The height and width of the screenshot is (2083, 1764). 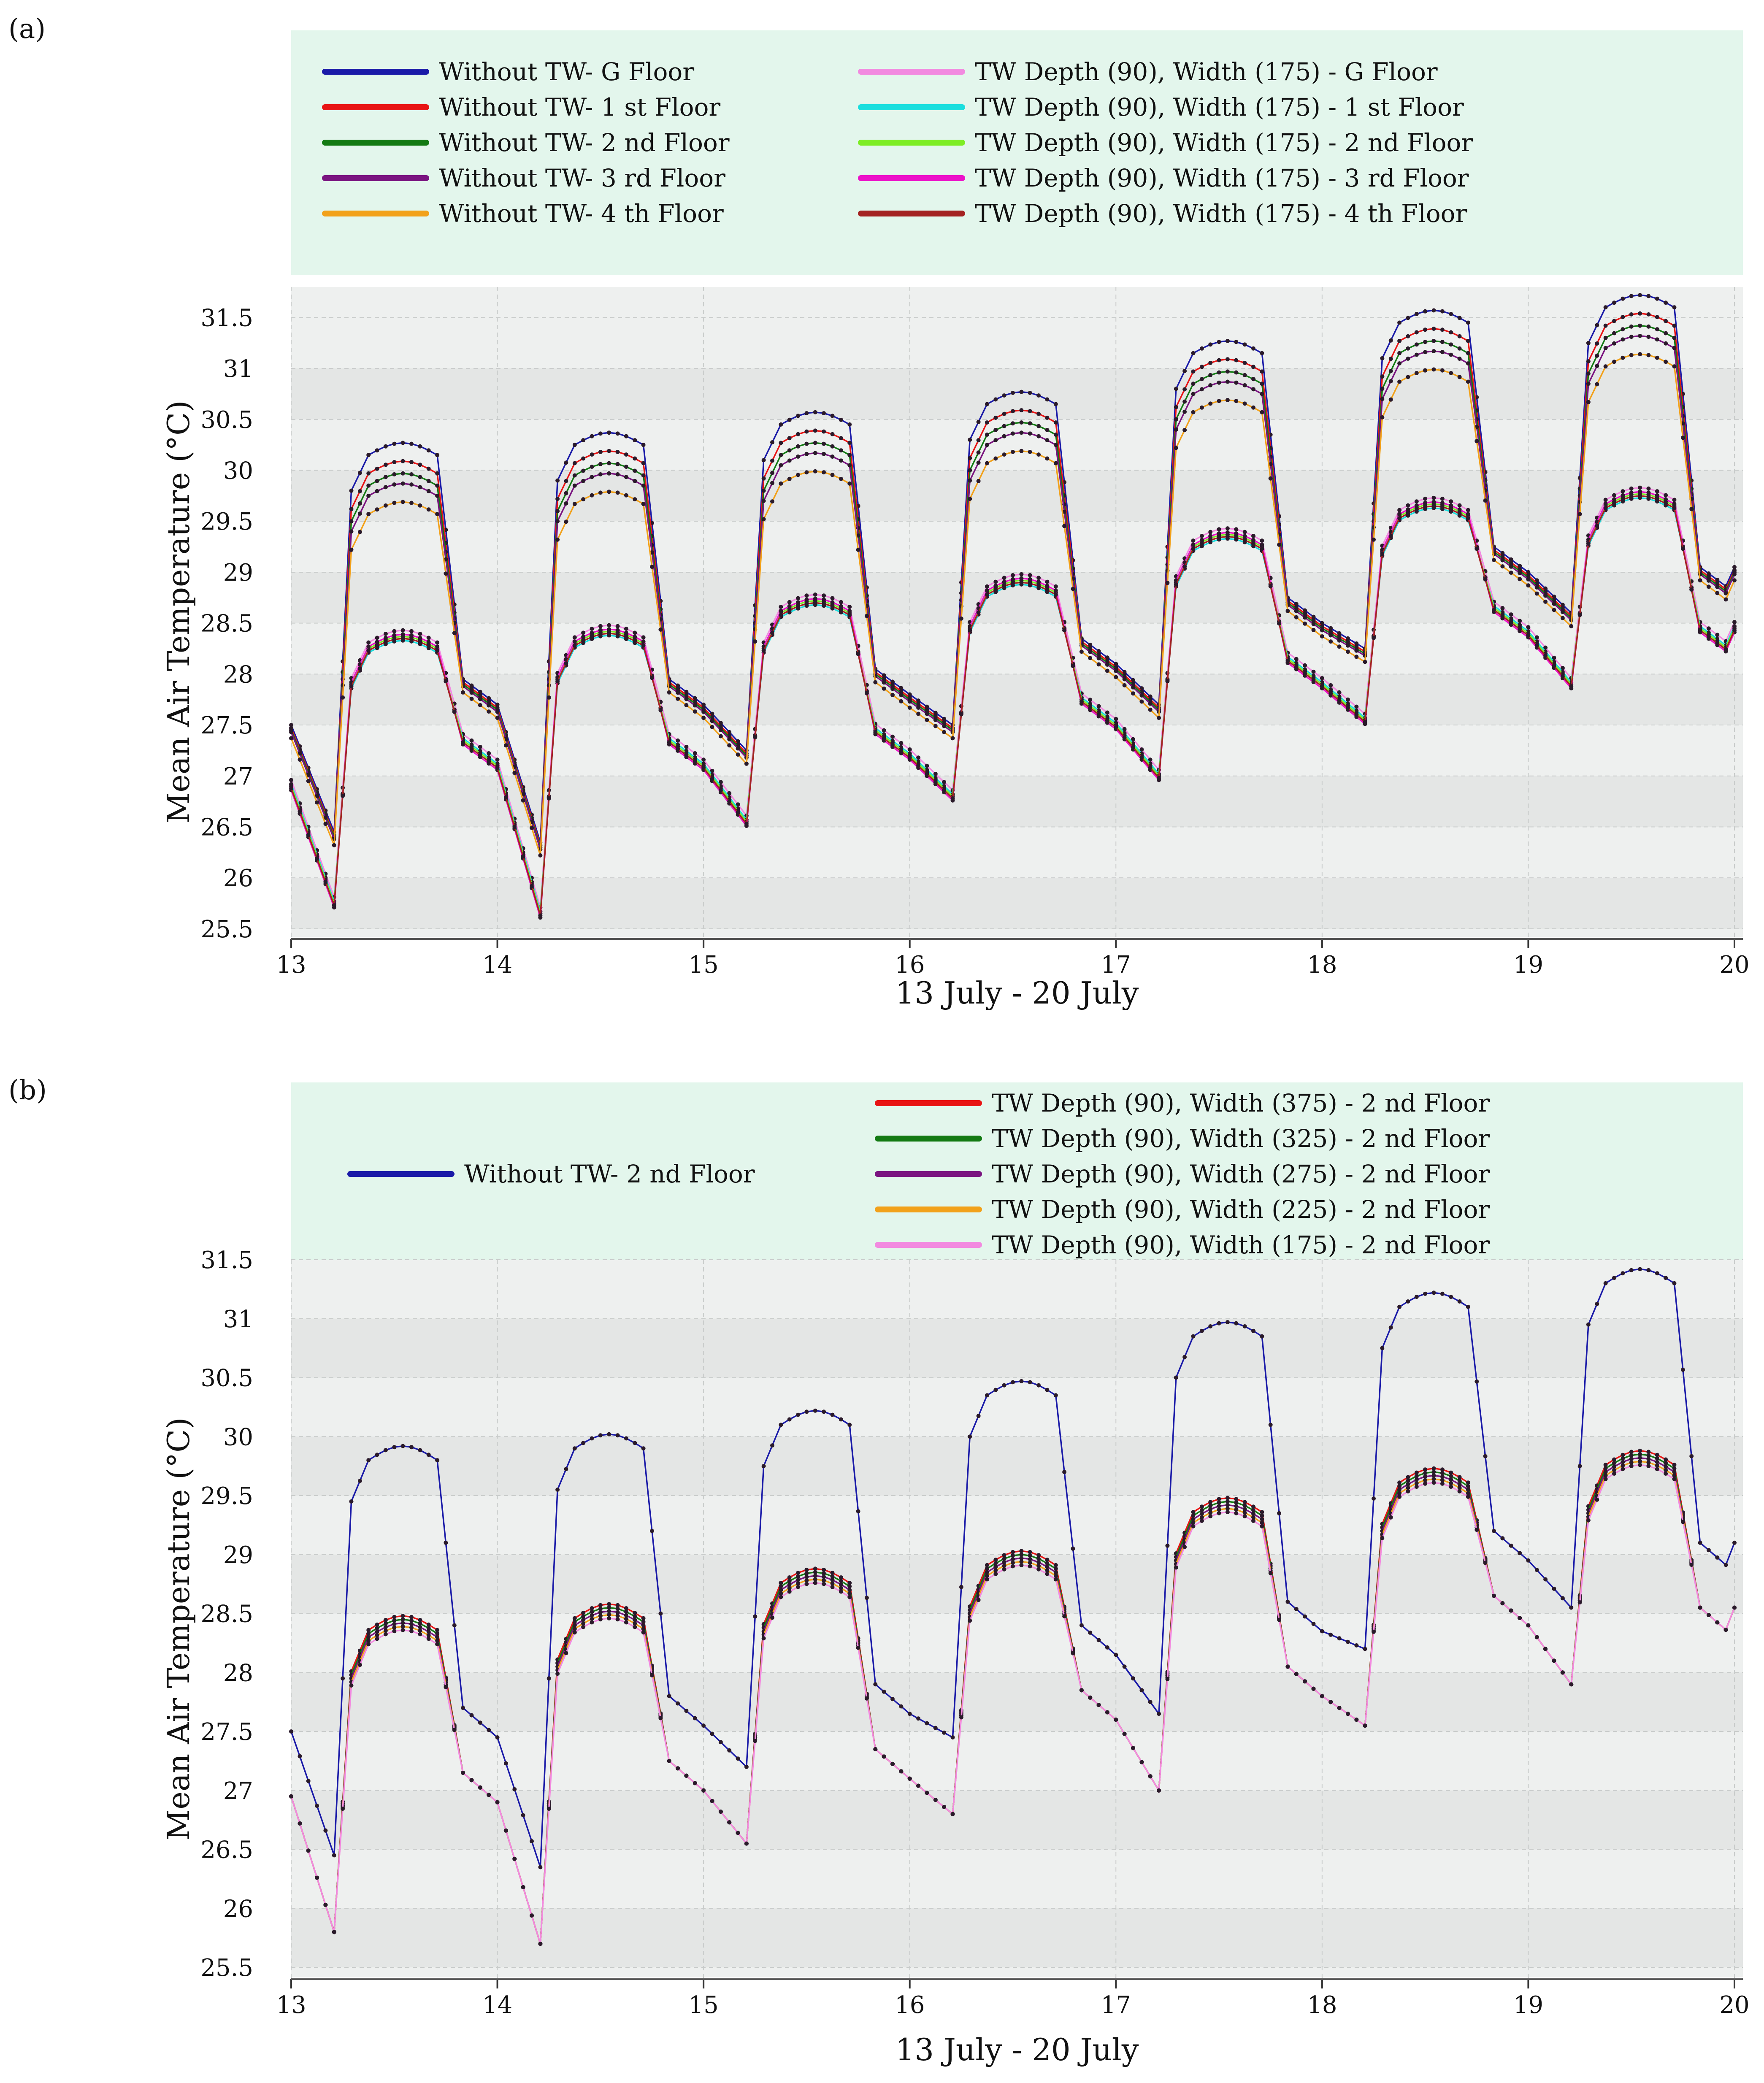 I want to click on grid-band, so click(x=1017, y=1466).